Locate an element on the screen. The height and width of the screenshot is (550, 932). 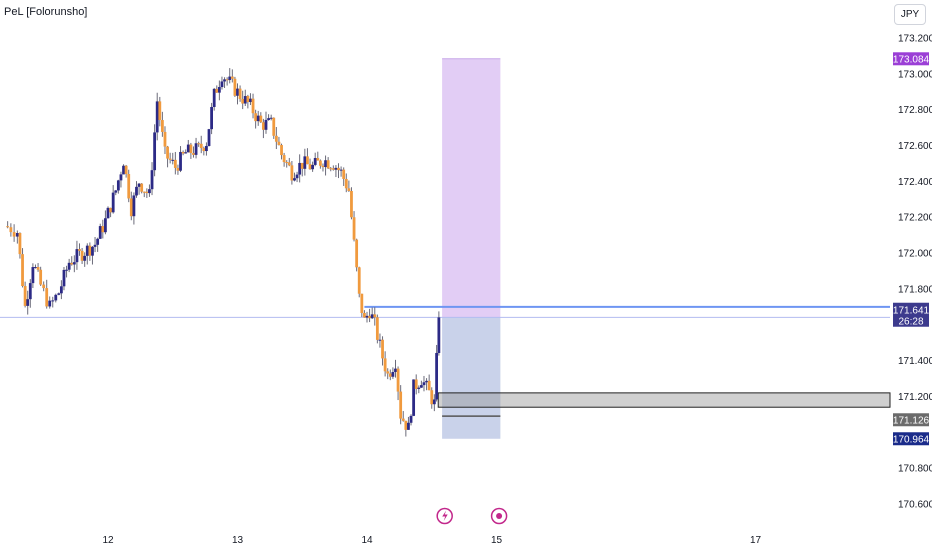
events-group is located at coordinates (472, 516).